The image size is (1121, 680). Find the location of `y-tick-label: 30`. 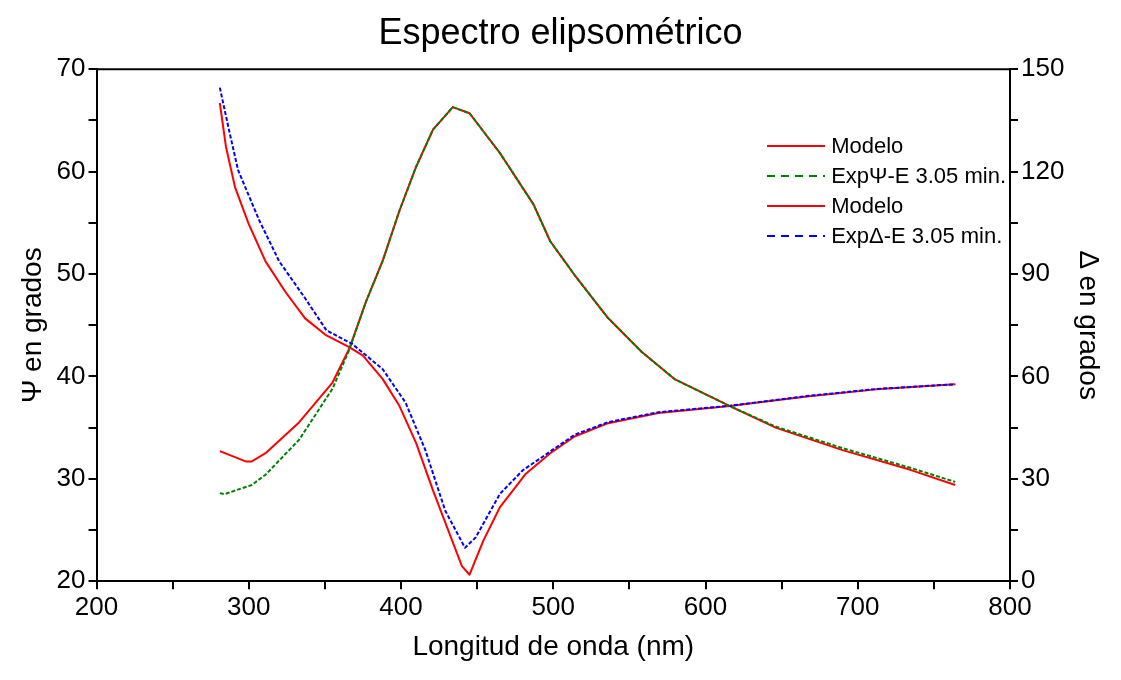

y-tick-label: 30 is located at coordinates (71, 476).